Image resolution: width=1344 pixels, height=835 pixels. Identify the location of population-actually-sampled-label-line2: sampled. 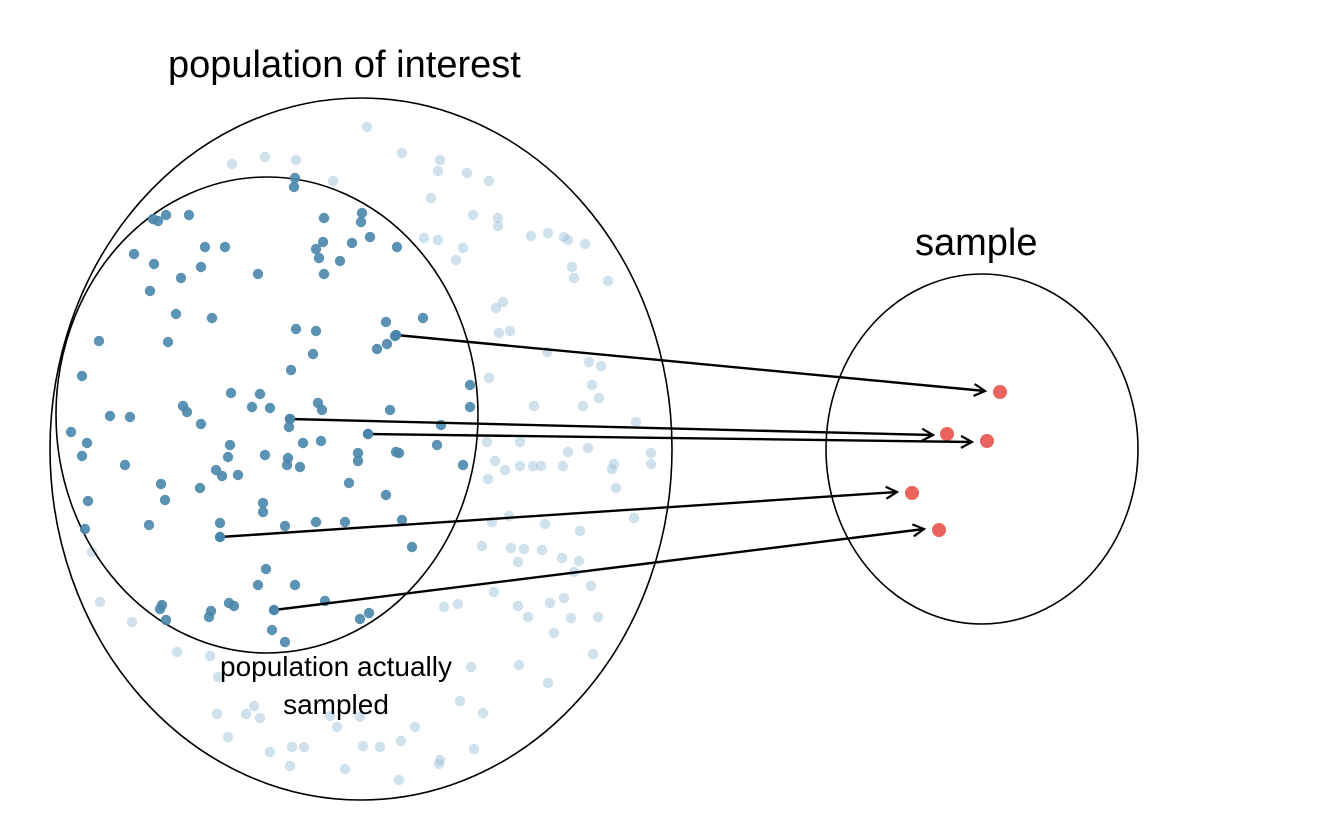
(336, 704).